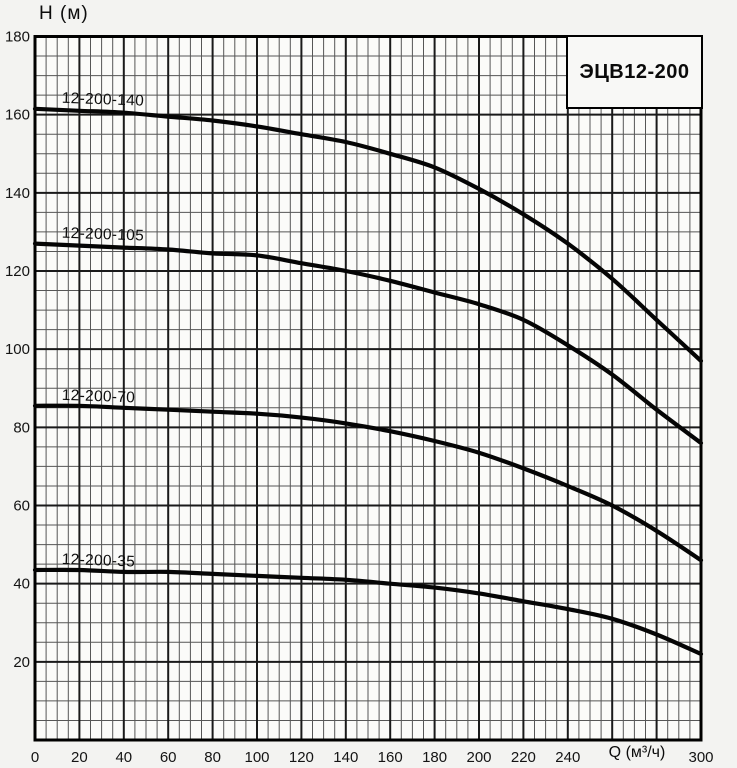  I want to click on x-tick-label: 40, so click(123, 757).